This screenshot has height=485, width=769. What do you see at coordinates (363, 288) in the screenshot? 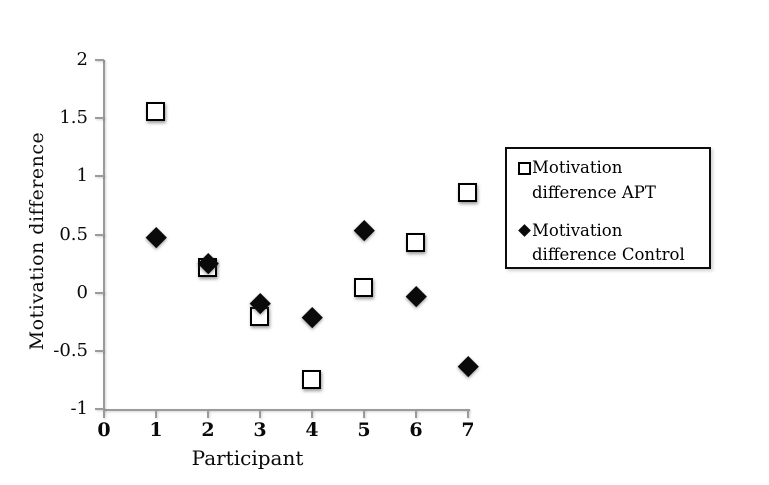
I see `marker-apt-p5` at bounding box center [363, 288].